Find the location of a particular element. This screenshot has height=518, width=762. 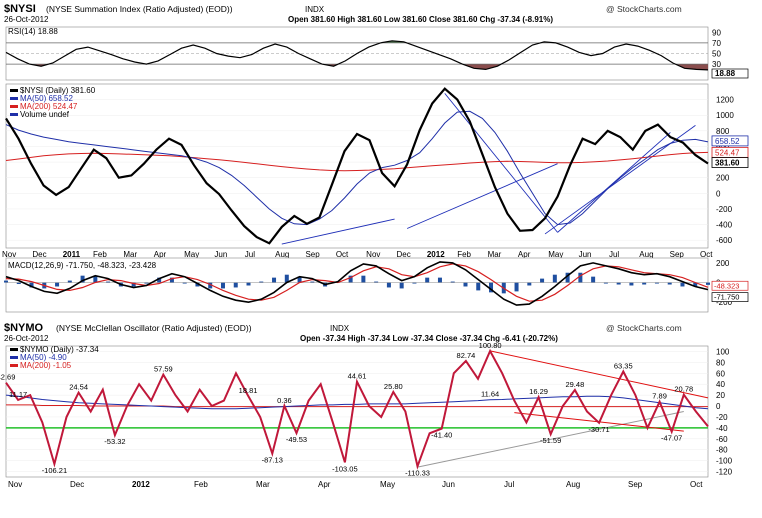

nysi-tick-1000: 1000 is located at coordinates (725, 115).